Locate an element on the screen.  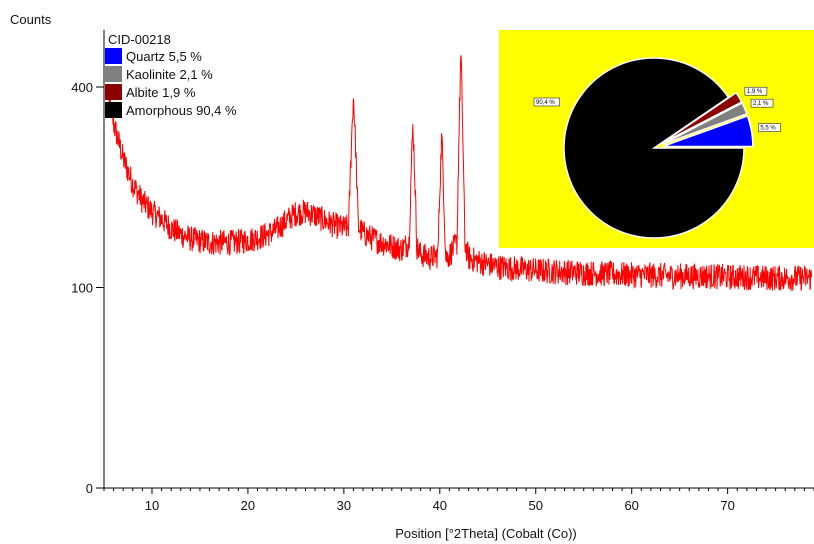
y-axis-title: Counts is located at coordinates (31, 19).